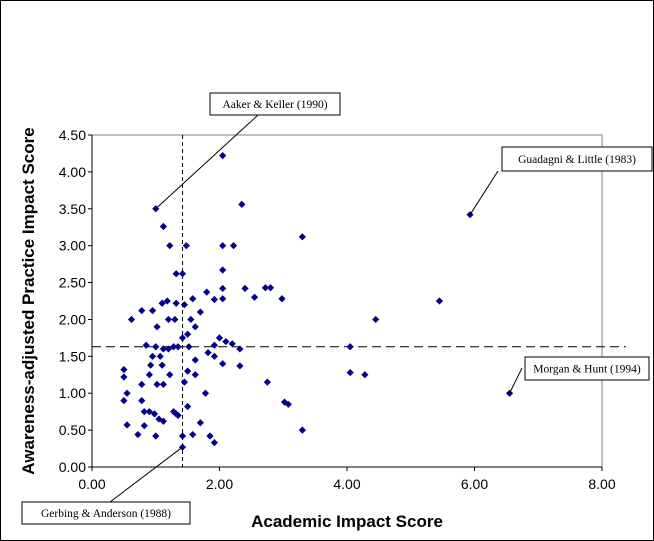 This screenshot has width=654, height=541. Describe the element at coordinates (72, 356) in the screenshot. I see `y-tick-label: 1.50` at that location.